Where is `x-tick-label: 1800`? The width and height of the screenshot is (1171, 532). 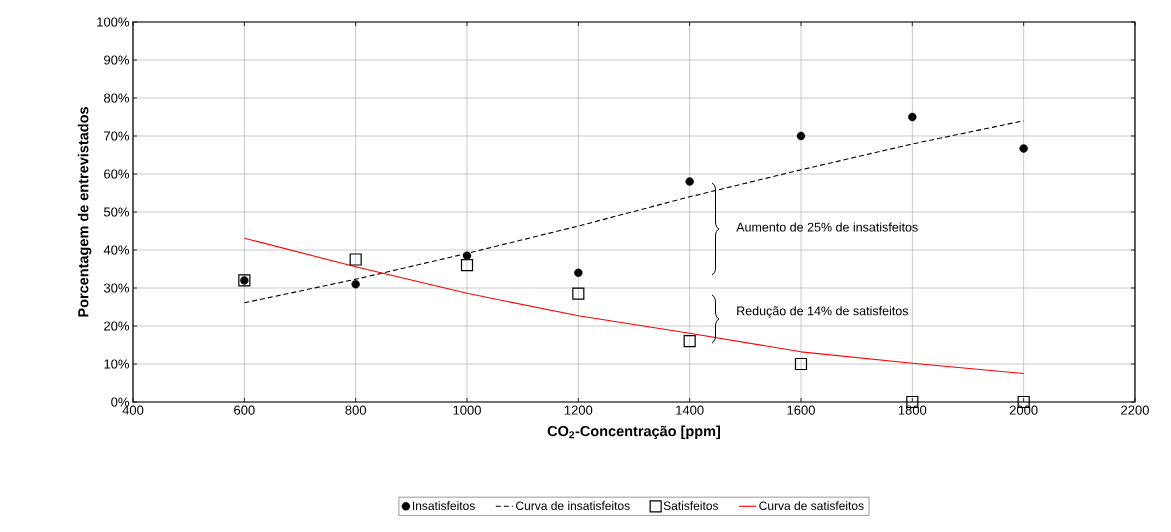
x-tick-label: 1800 is located at coordinates (912, 410).